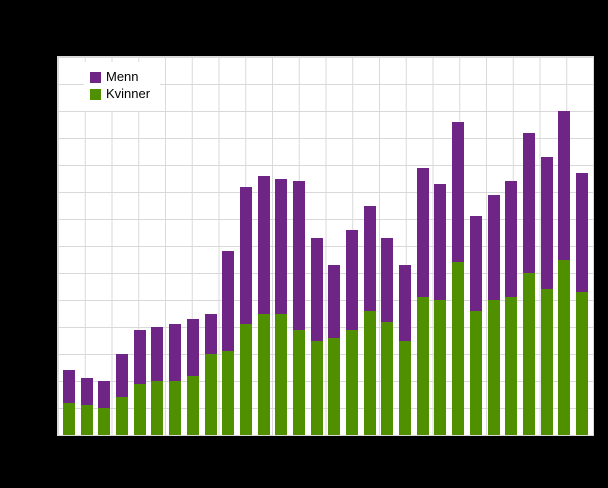 The height and width of the screenshot is (488, 608). What do you see at coordinates (95, 94) in the screenshot?
I see `legend-swatch-kvinner-icon` at bounding box center [95, 94].